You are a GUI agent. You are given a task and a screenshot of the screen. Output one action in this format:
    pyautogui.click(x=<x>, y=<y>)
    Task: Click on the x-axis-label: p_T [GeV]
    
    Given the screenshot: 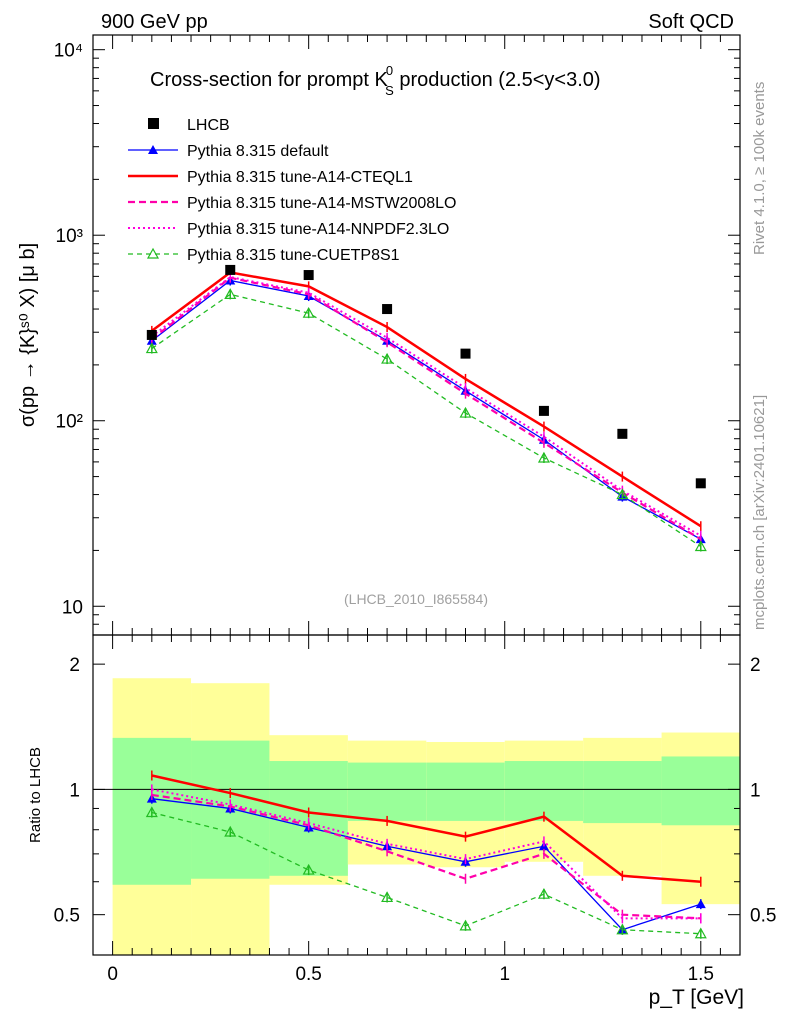 What is the action you would take?
    pyautogui.click(x=696, y=997)
    